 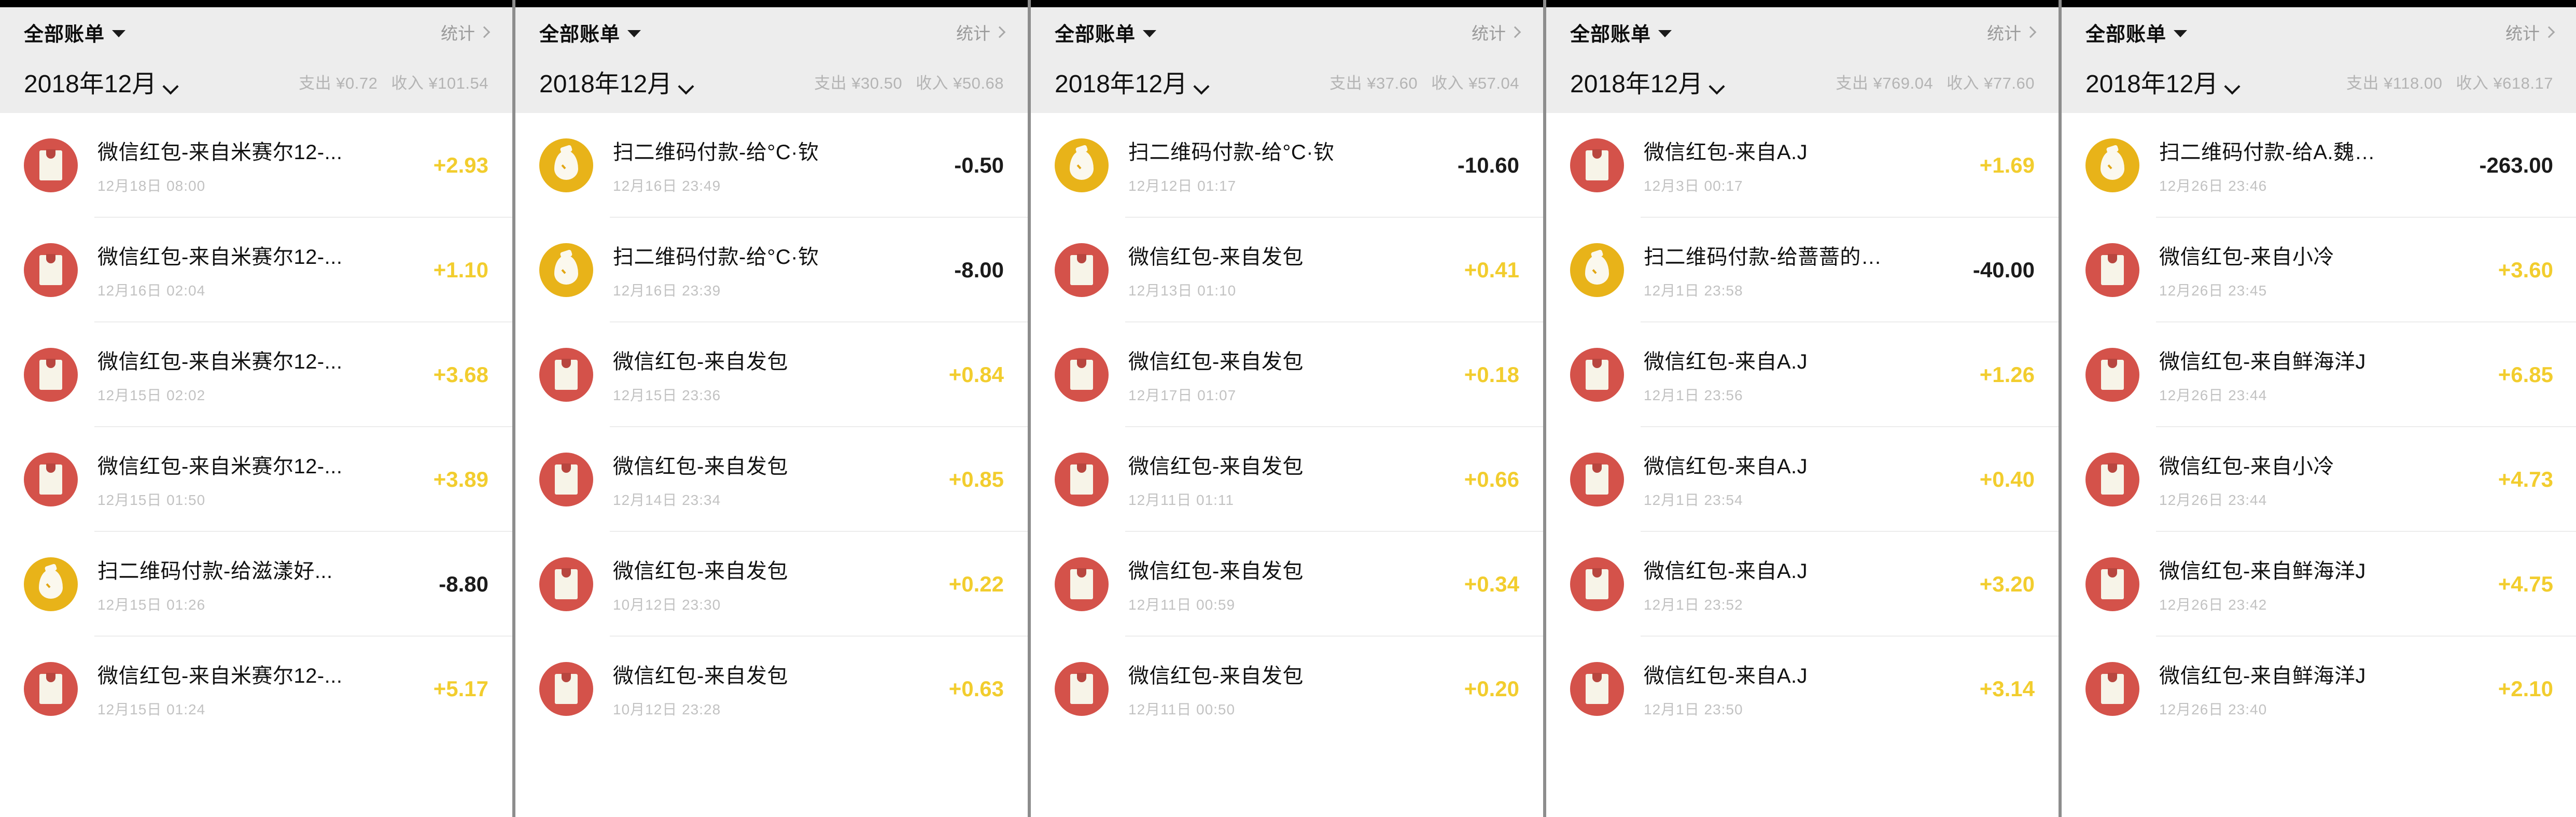 I want to click on transaction-row: 微信红包-来自A.J 12月1日 23:56 +1.26, so click(x=1802, y=374).